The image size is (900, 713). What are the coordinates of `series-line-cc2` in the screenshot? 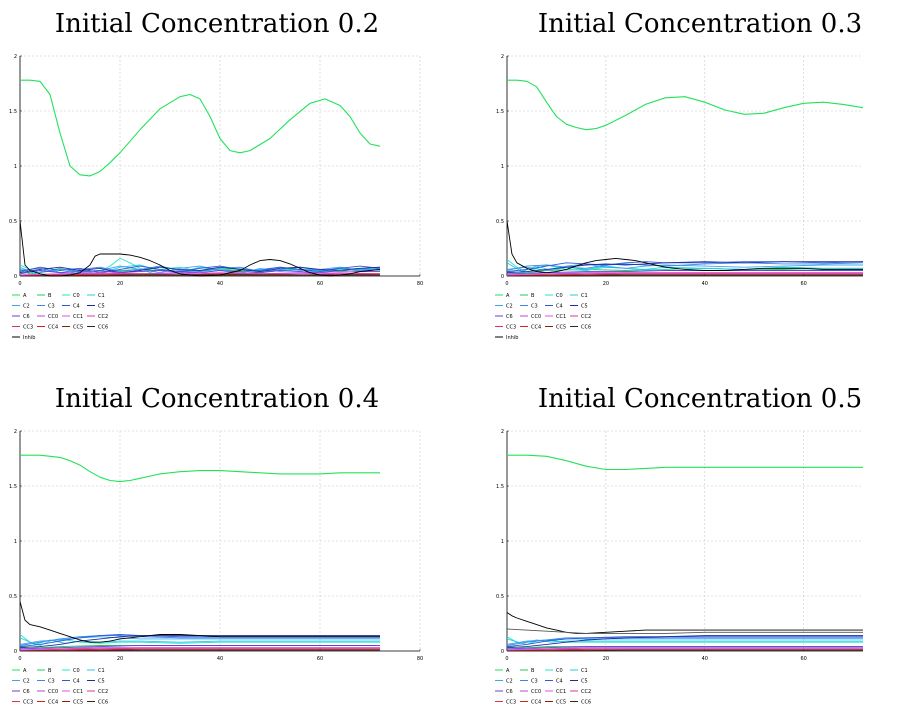 It's located at (685, 650).